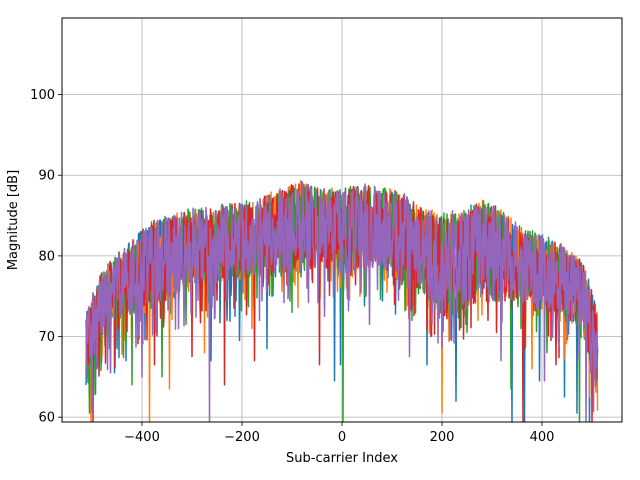  What do you see at coordinates (342, 437) in the screenshot?
I see `x-tick-label: 0` at bounding box center [342, 437].